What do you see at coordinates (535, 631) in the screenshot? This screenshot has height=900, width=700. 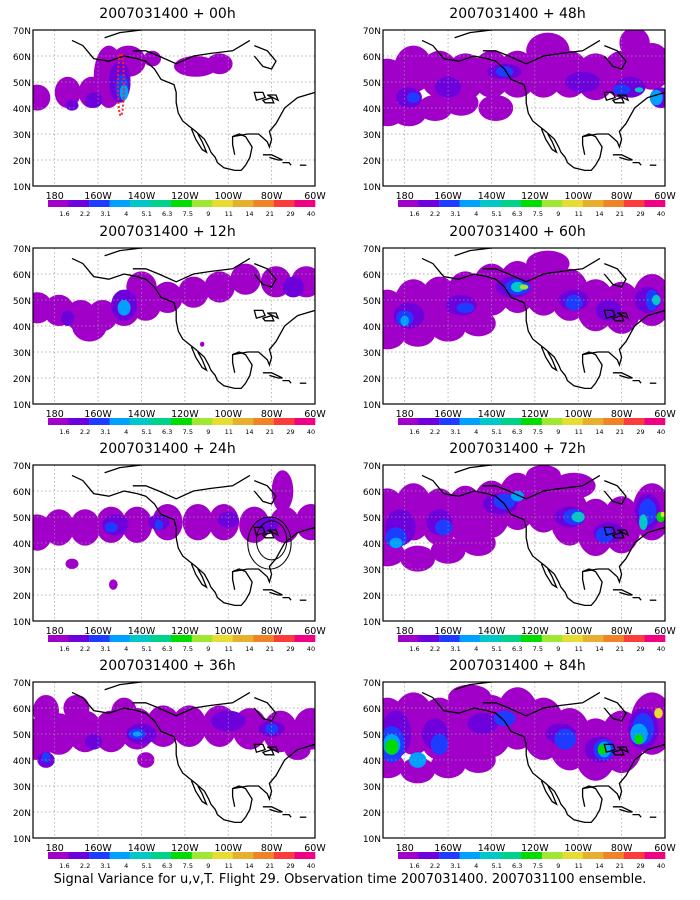 I see `lon-tick-label: 120W` at bounding box center [535, 631].